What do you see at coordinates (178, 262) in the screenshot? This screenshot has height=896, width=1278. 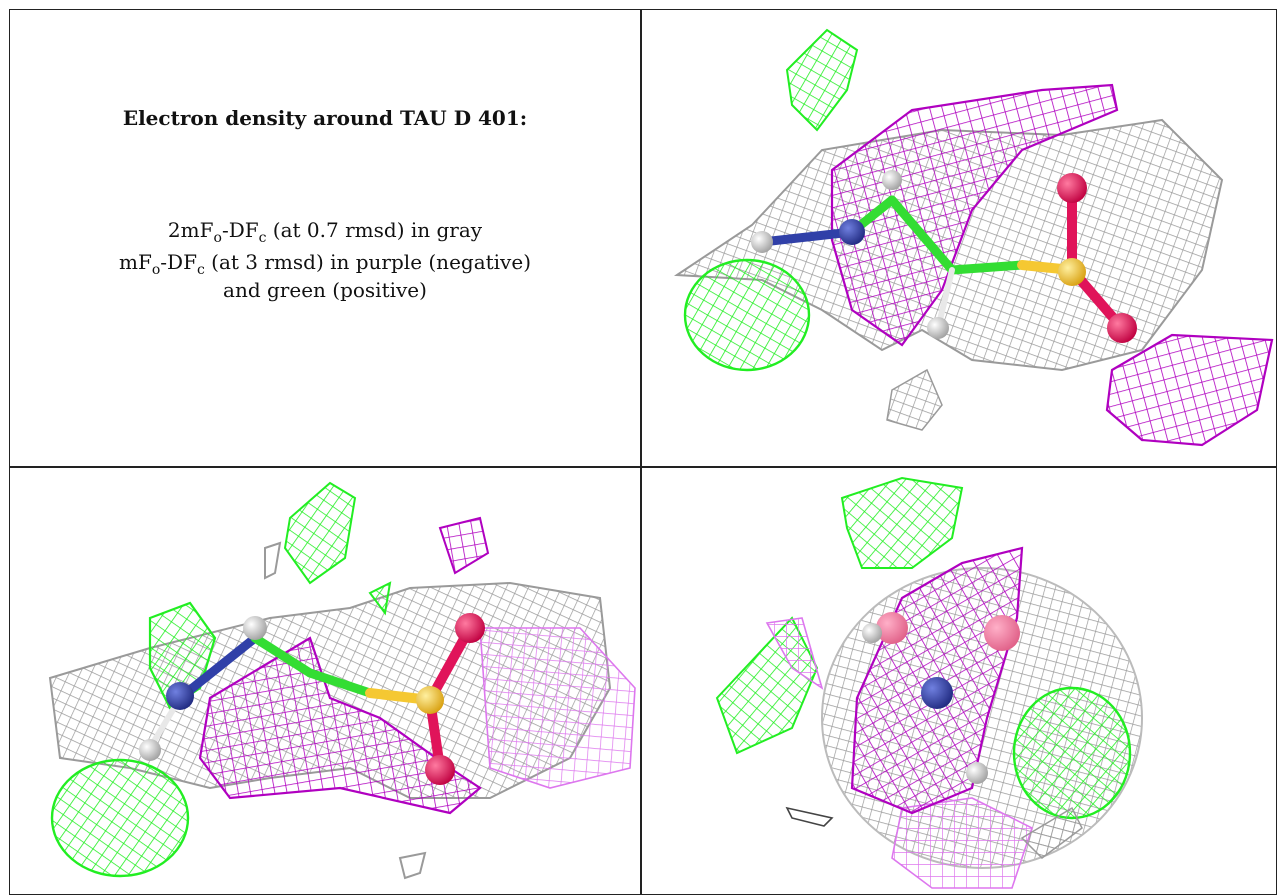 I see `caption-line2-b: -DF` at bounding box center [178, 262].